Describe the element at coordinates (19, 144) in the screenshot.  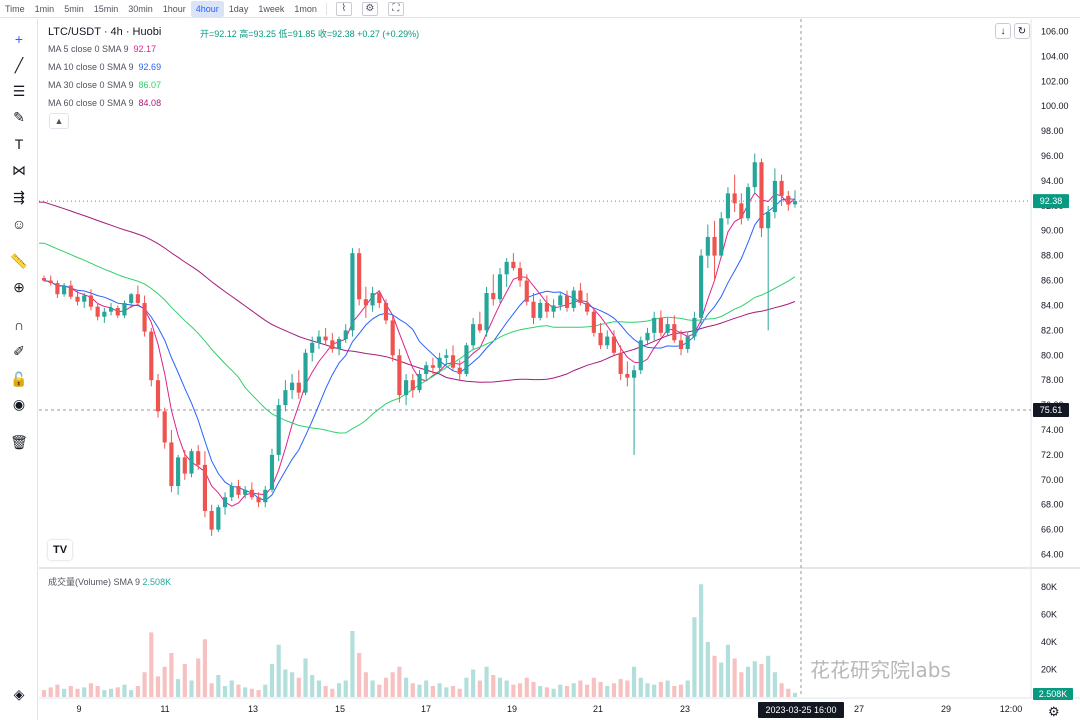
I see `text-icon: T` at that location.